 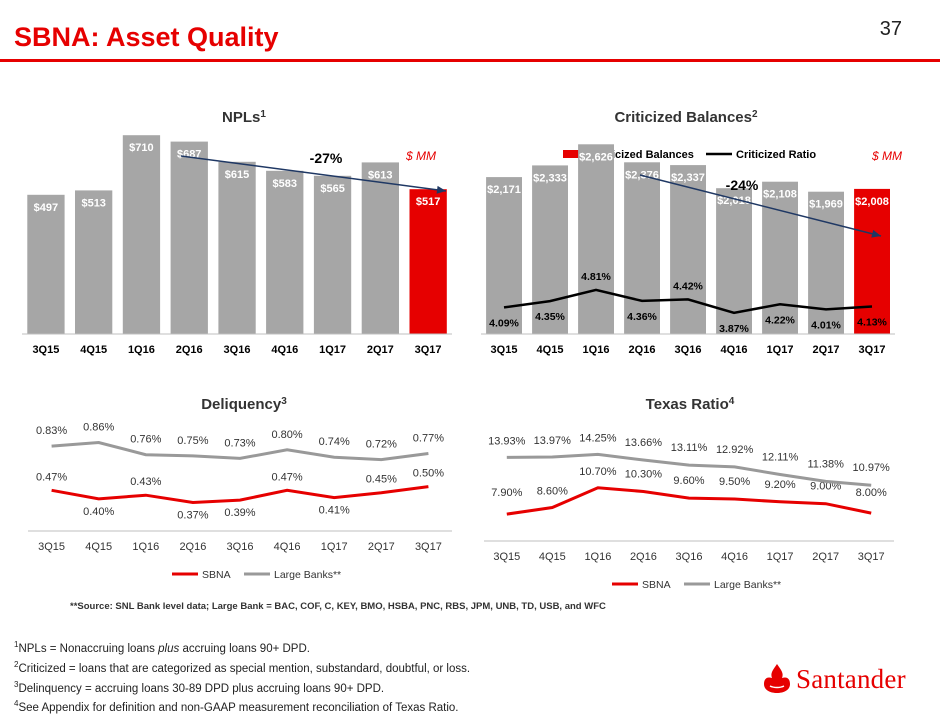 I want to click on data-label: 10.30%, so click(x=644, y=475).